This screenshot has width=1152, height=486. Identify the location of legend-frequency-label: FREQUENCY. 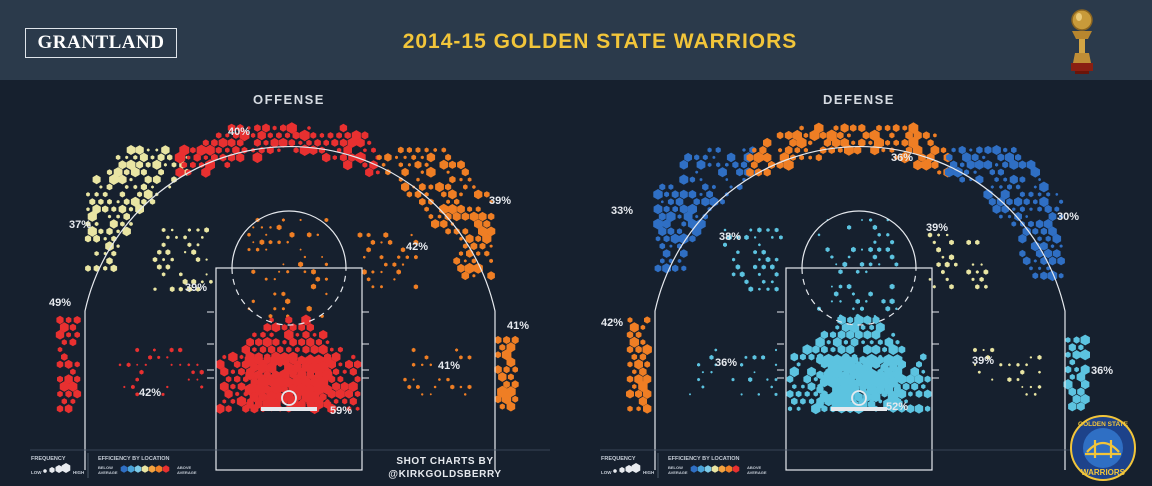
(618, 459).